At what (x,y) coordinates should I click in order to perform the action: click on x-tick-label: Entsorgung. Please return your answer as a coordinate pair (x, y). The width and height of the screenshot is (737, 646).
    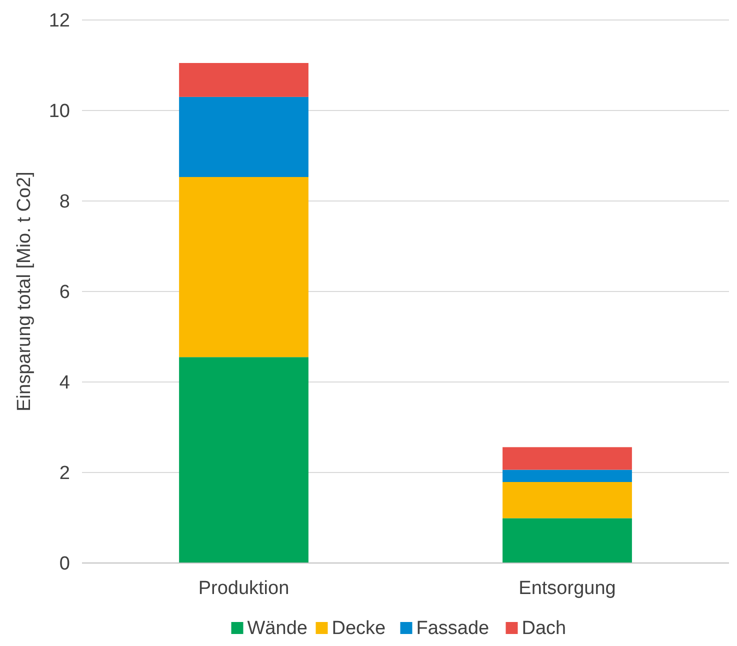
    Looking at the image, I should click on (567, 588).